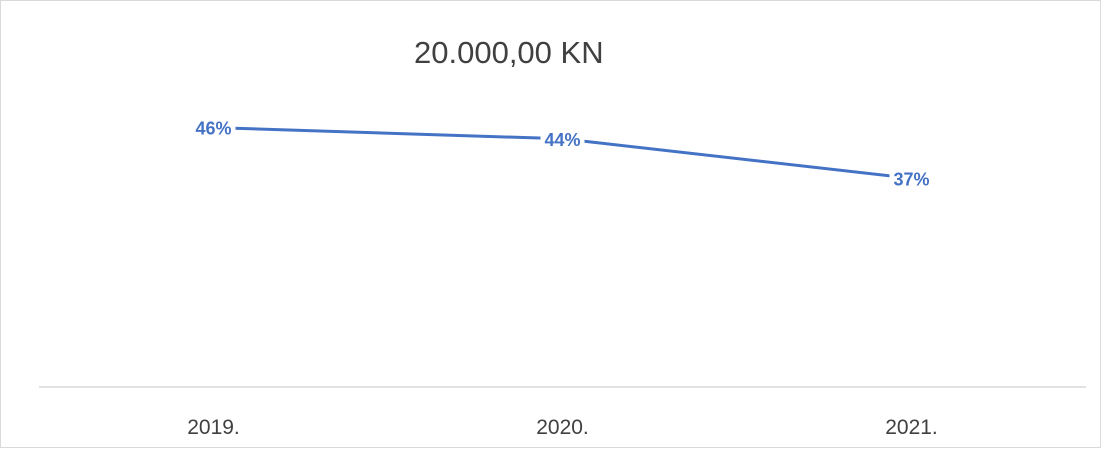 The image size is (1101, 449). What do you see at coordinates (911, 427) in the screenshot?
I see `x-tick-label: 2021.` at bounding box center [911, 427].